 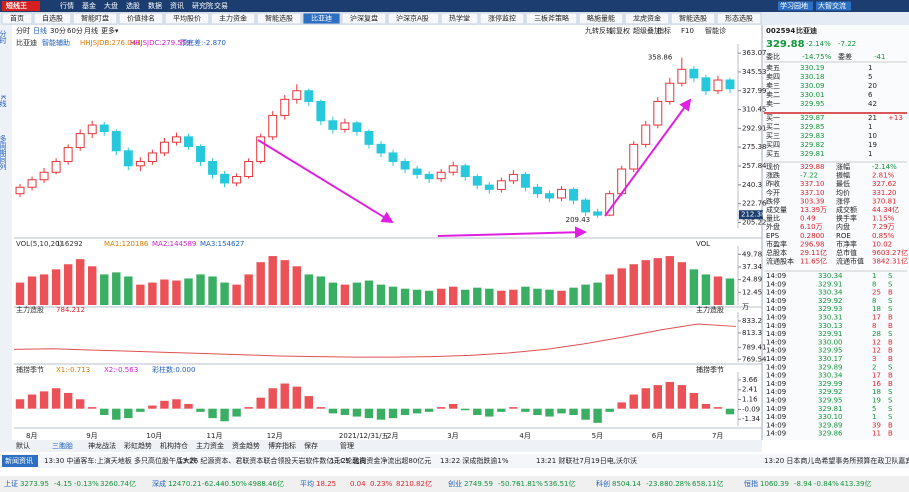 I want to click on stat-cell: 303.39, so click(x=812, y=201).